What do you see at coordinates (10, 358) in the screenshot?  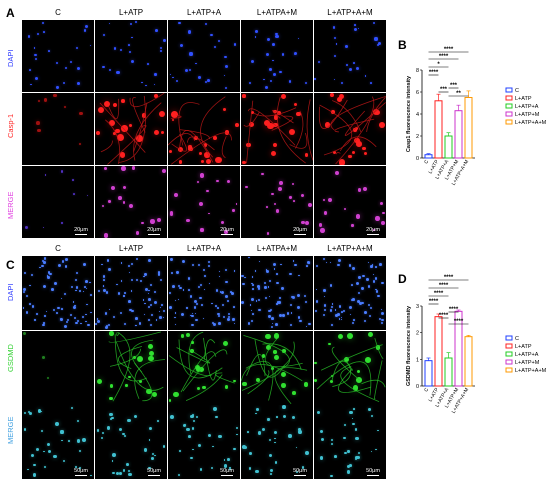 I see `row-label-gsdmd: GSDMD` at bounding box center [10, 358].